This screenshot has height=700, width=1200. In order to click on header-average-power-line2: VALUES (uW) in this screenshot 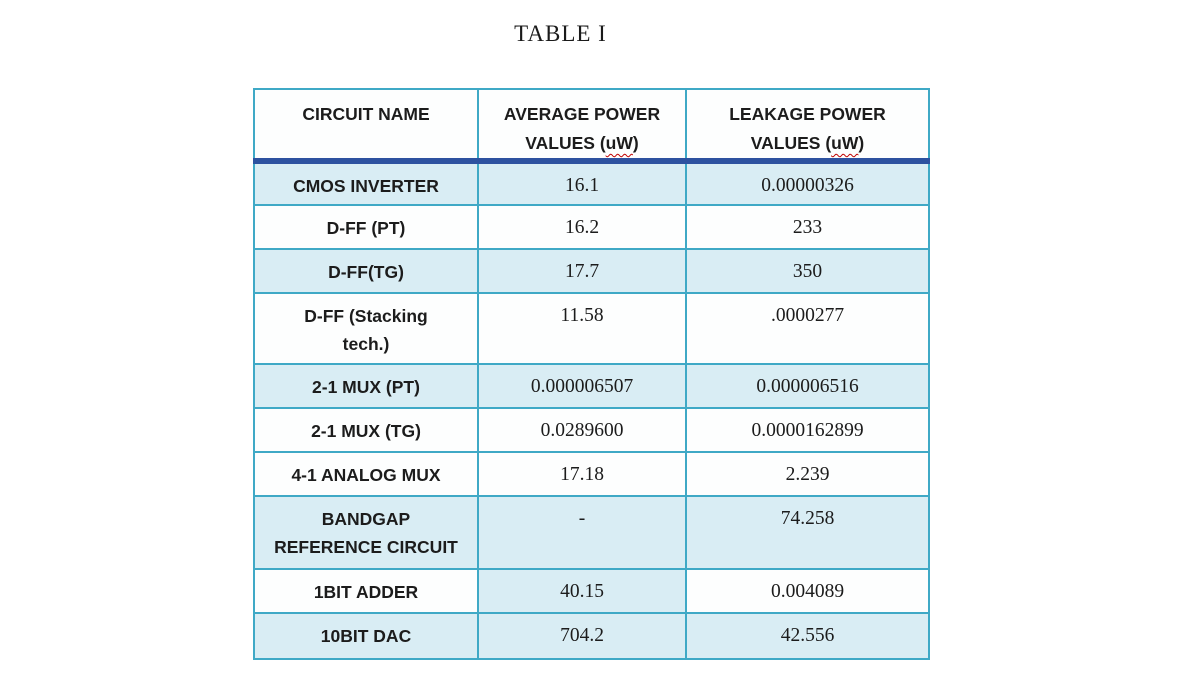, I will do `click(581, 143)`.